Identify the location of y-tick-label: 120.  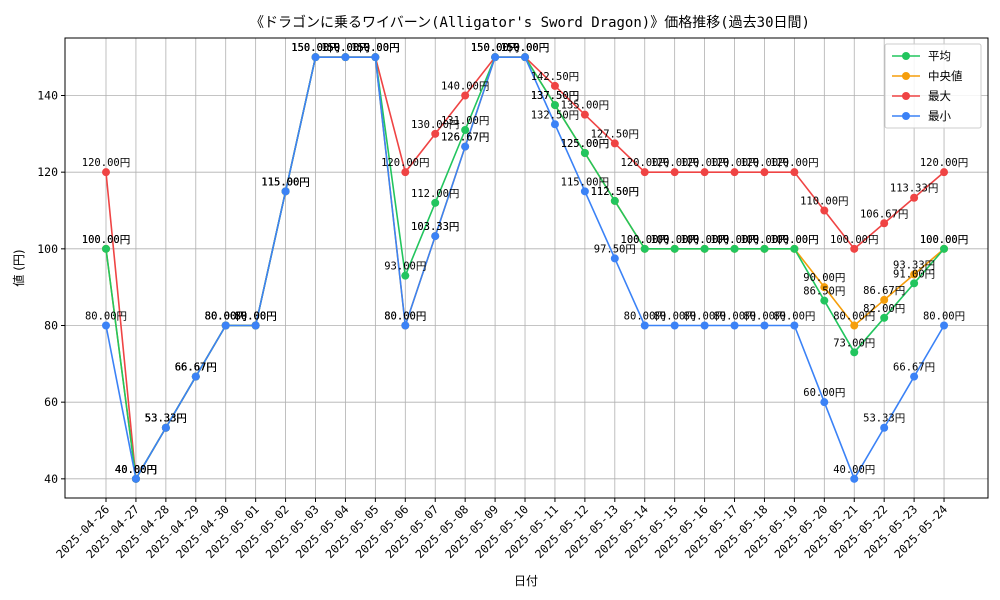
(47, 172).